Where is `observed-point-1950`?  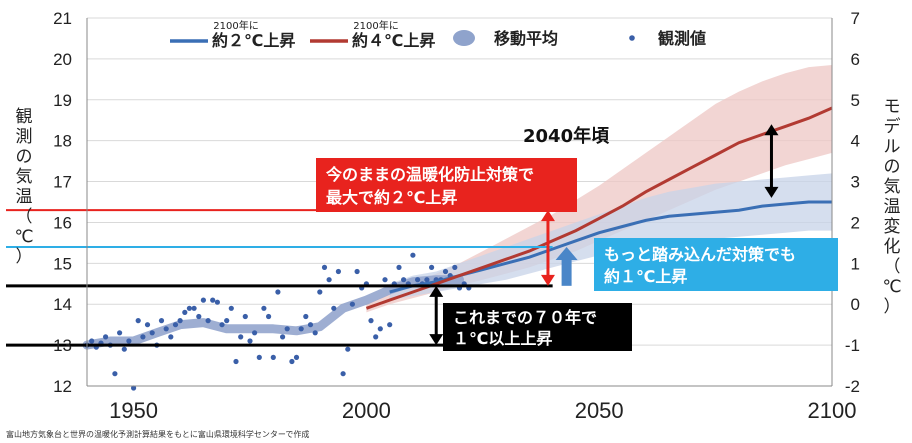 observed-point-1950 is located at coordinates (134, 388).